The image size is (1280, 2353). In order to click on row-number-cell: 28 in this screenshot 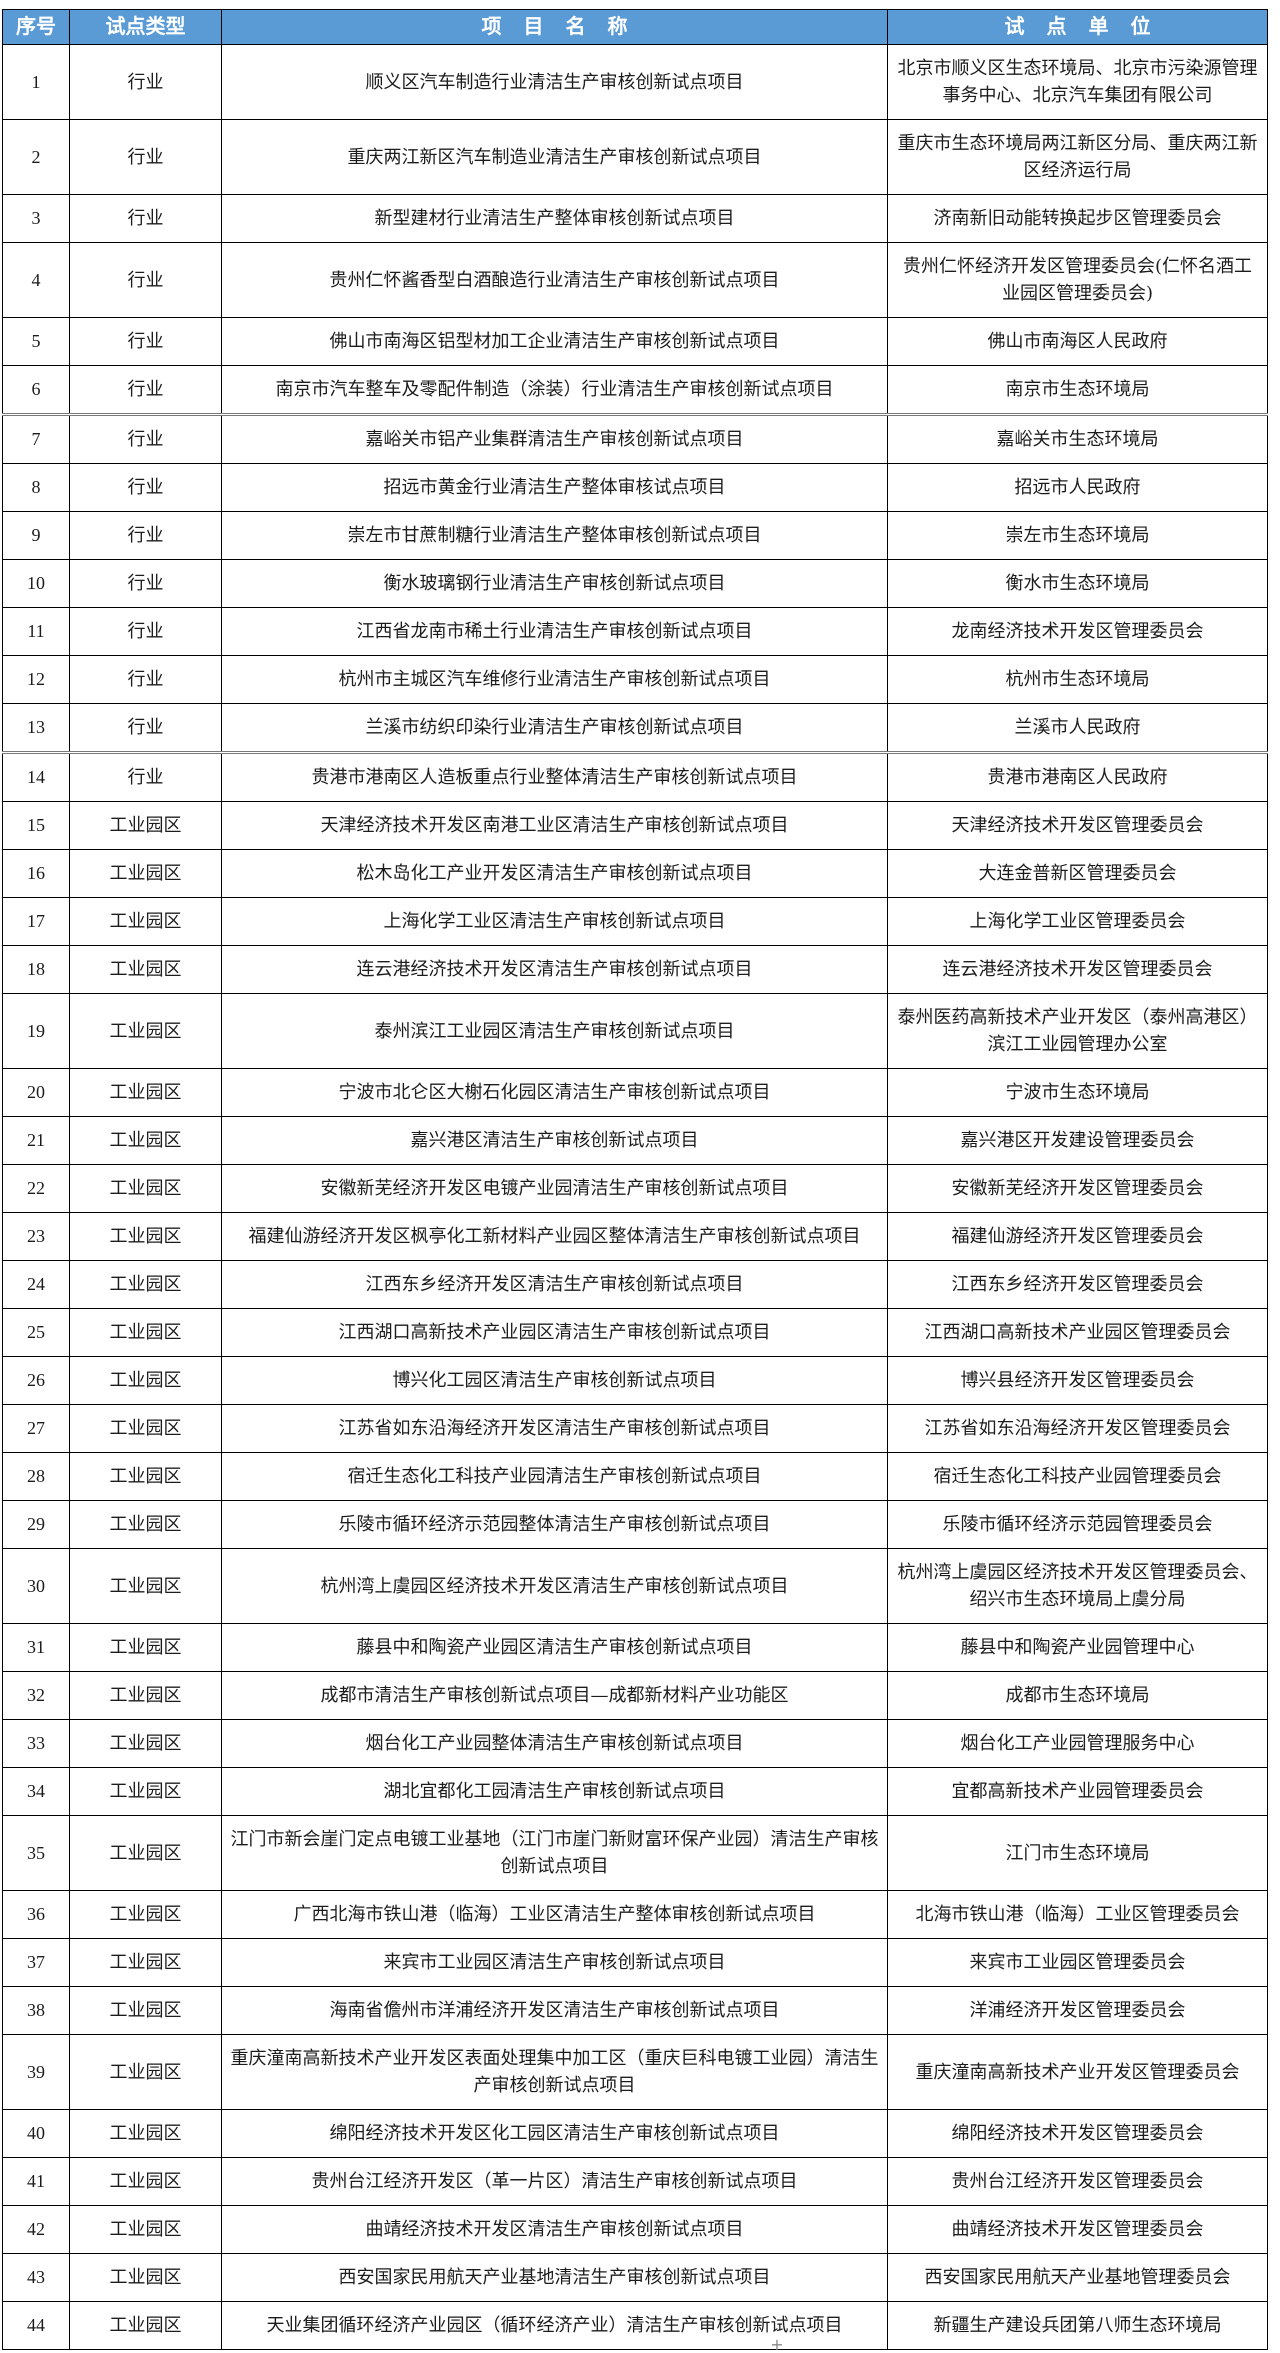, I will do `click(36, 1476)`.